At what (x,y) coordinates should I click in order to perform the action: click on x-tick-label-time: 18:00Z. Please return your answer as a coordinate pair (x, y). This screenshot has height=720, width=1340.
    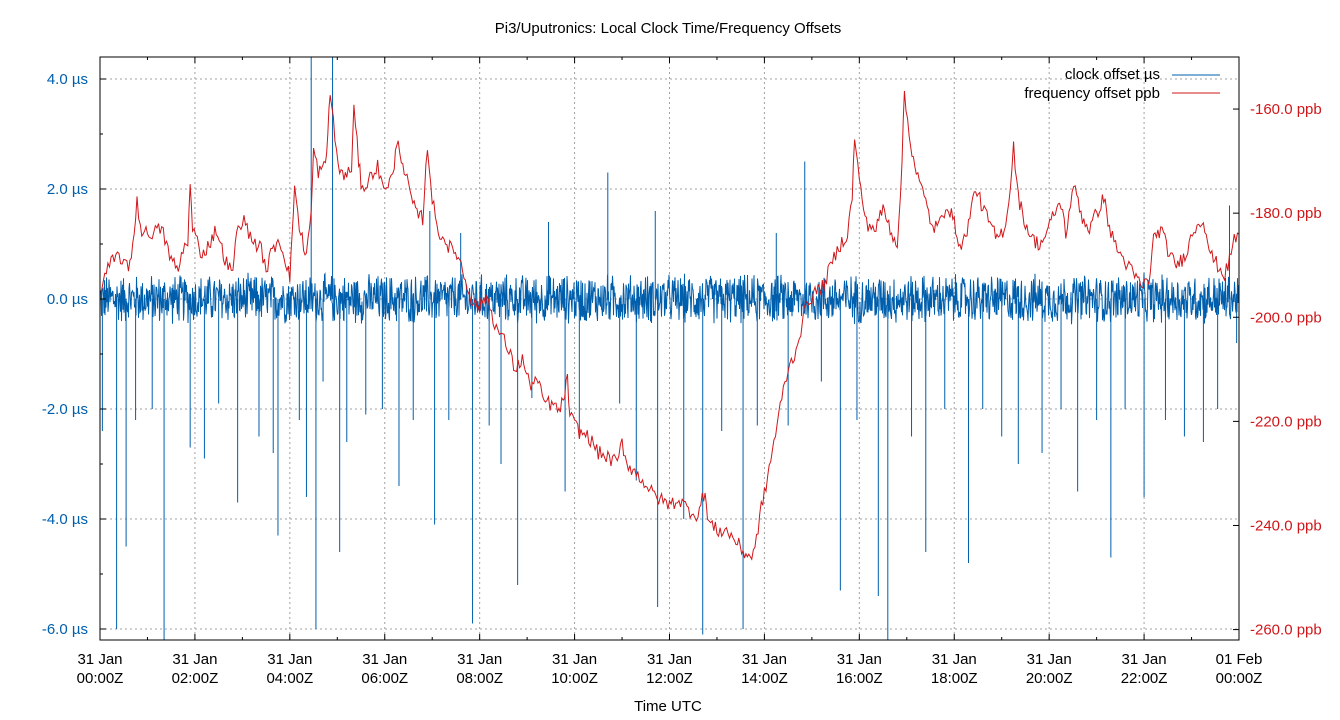
    Looking at the image, I should click on (954, 678).